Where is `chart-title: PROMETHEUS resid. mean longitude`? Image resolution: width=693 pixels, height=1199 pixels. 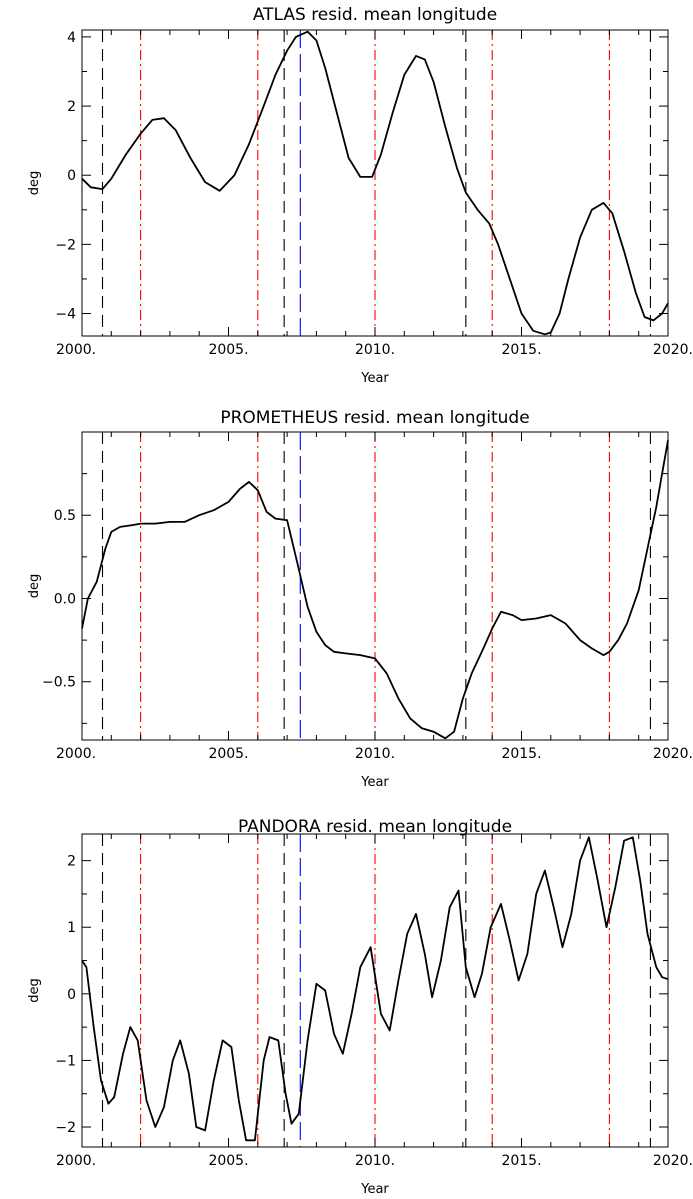
chart-title: PROMETHEUS resid. mean longitude is located at coordinates (374, 418).